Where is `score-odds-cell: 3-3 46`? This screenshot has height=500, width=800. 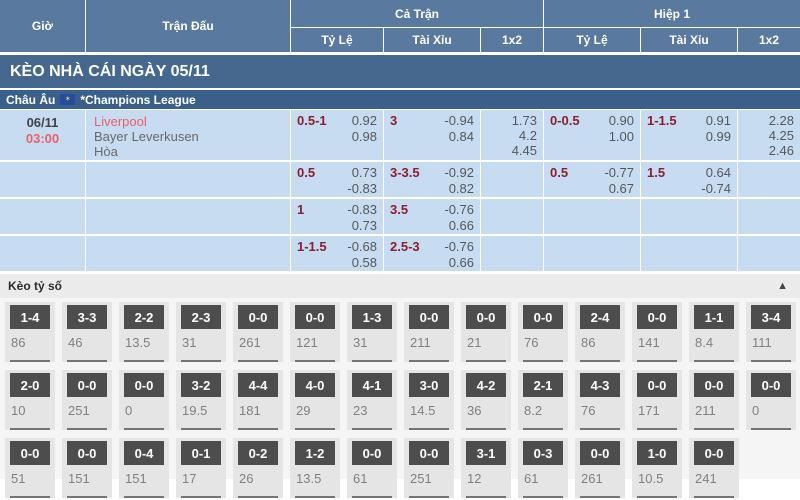 score-odds-cell: 3-3 46 is located at coordinates (87, 332).